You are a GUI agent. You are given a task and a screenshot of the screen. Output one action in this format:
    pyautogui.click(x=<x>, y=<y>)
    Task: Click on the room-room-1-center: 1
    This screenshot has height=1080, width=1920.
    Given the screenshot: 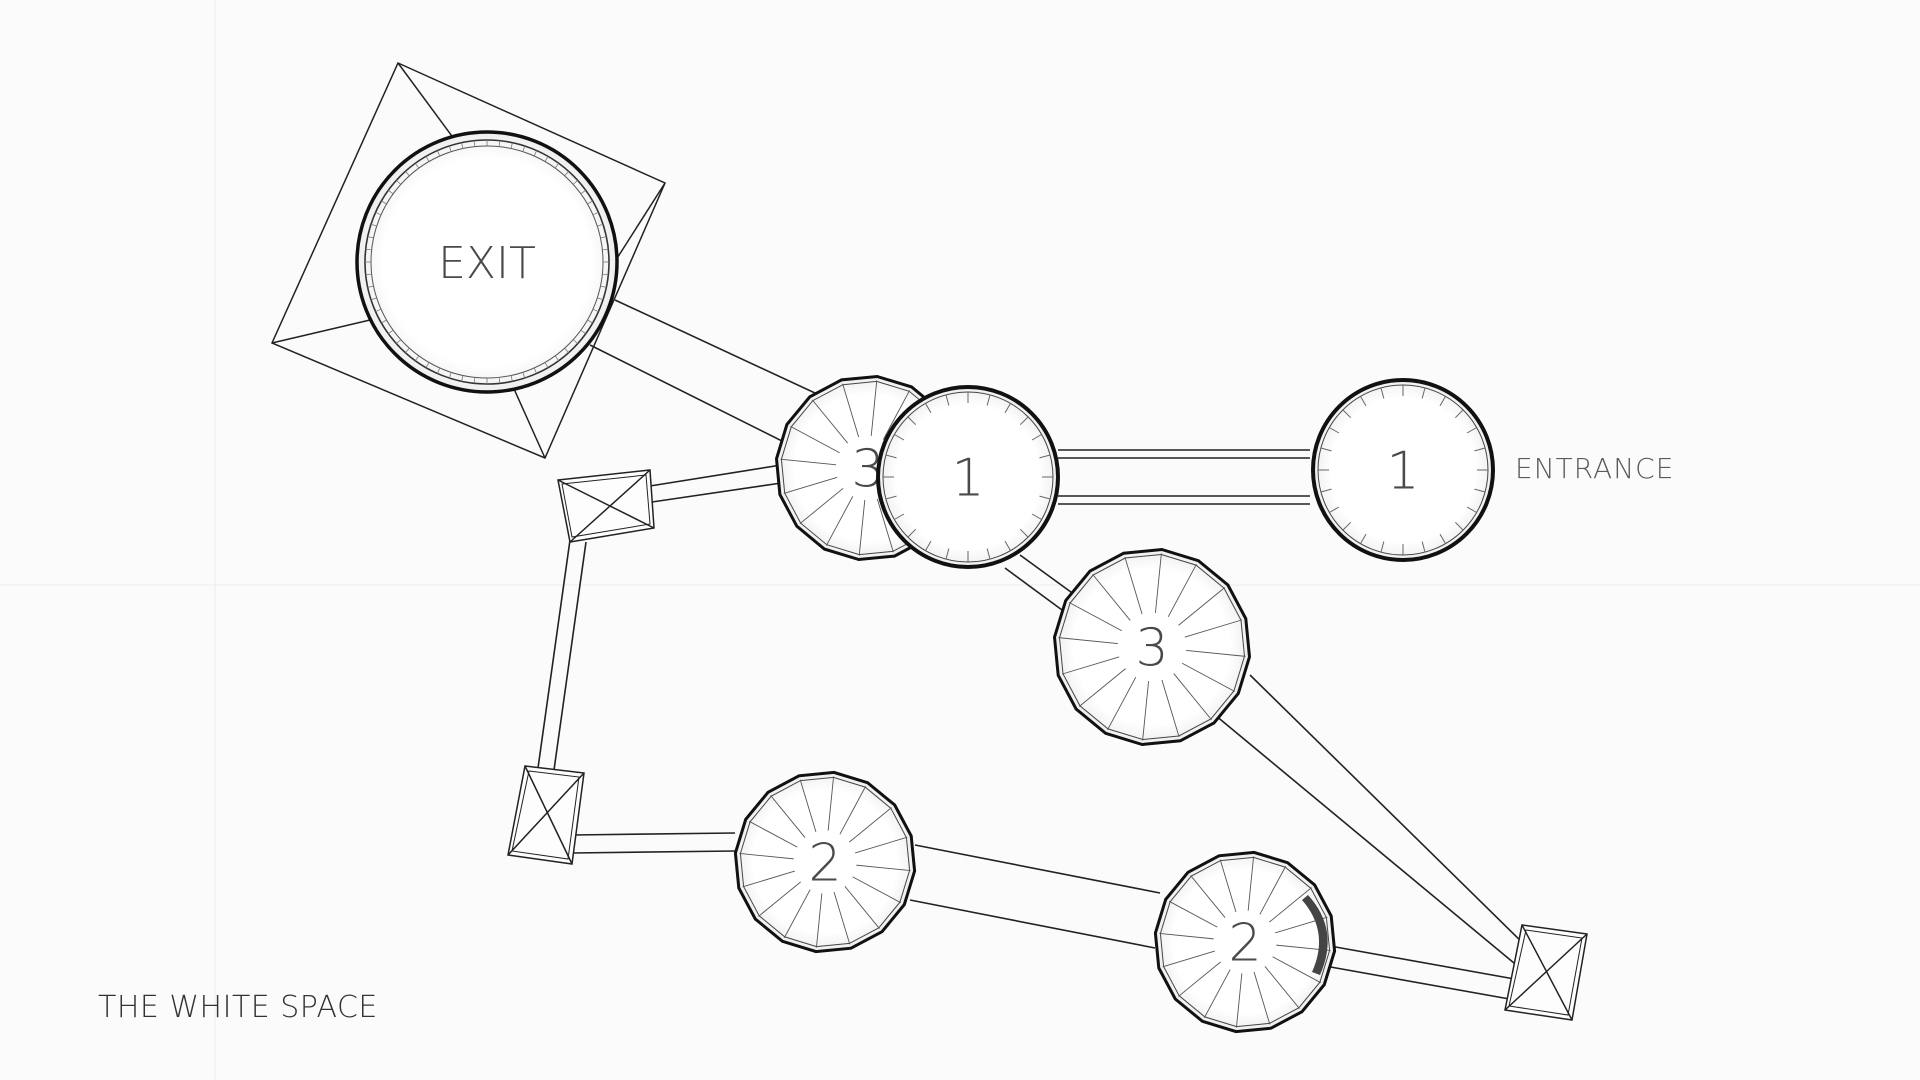 What is the action you would take?
    pyautogui.click(x=968, y=477)
    